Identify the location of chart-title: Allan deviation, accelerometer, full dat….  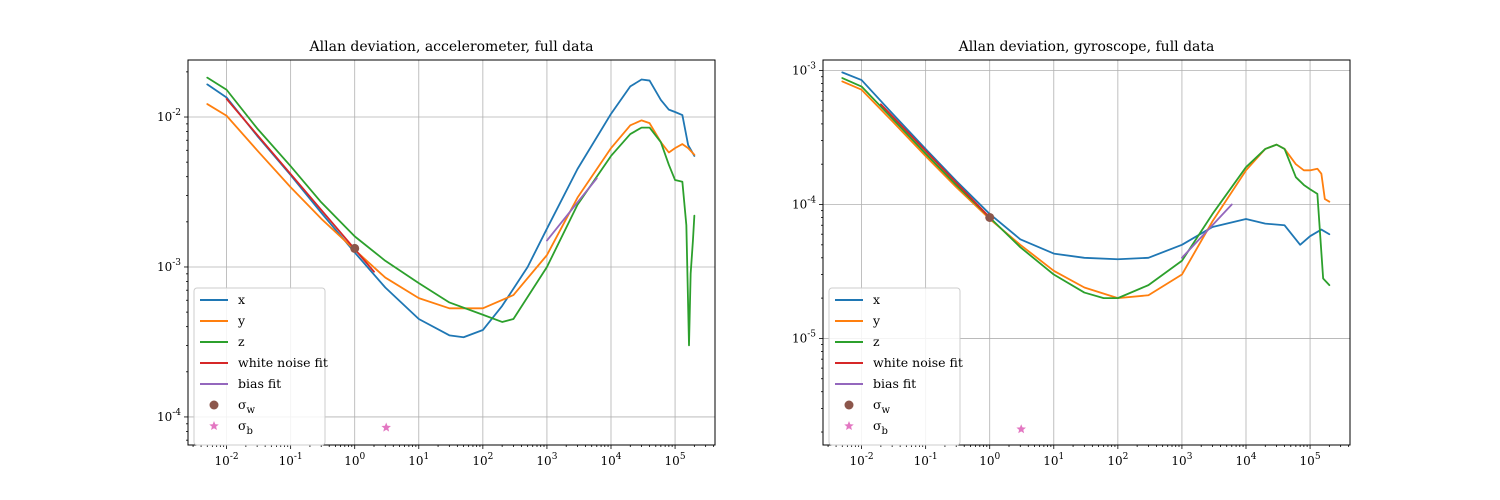
(451, 47).